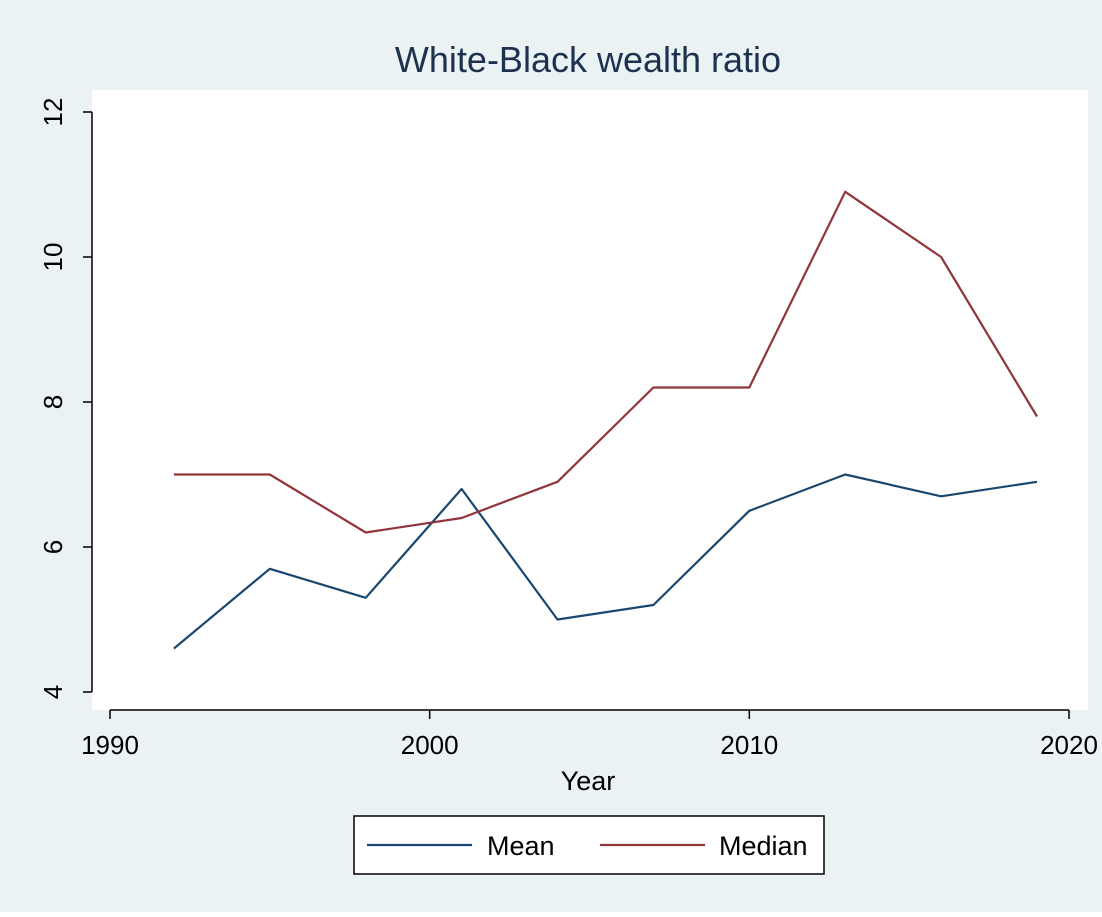 This screenshot has width=1102, height=917. I want to click on x-tick-label: 2000, so click(430, 745).